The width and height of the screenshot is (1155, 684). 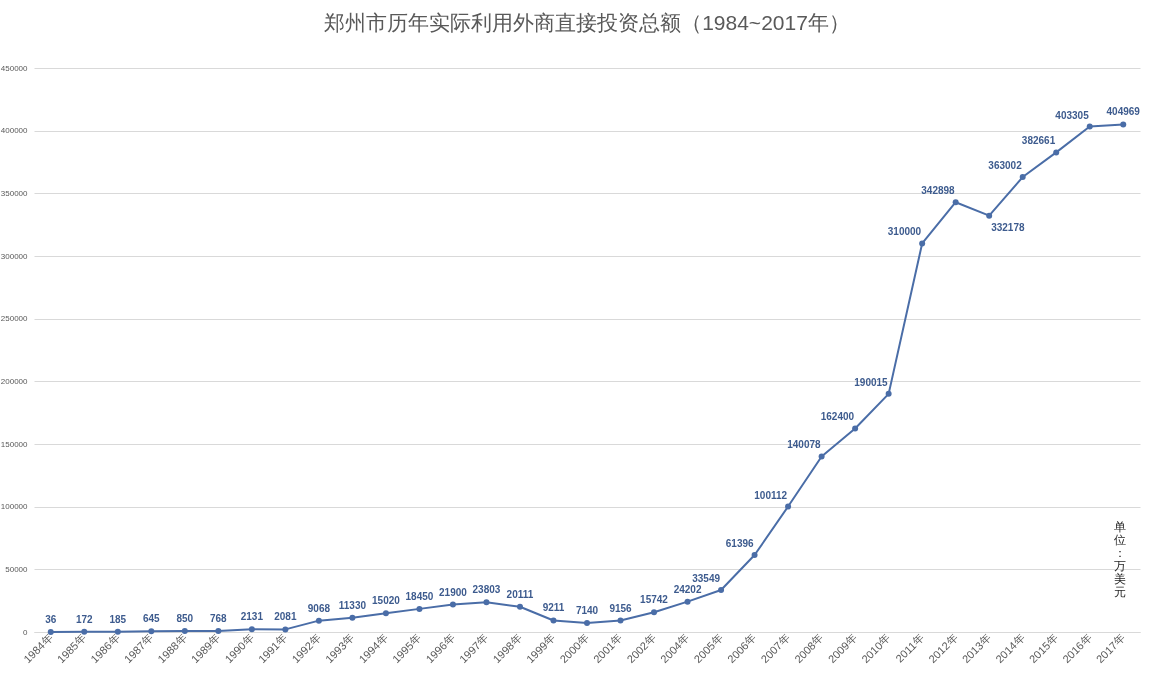 I want to click on data-label: 190015, so click(x=871, y=382).